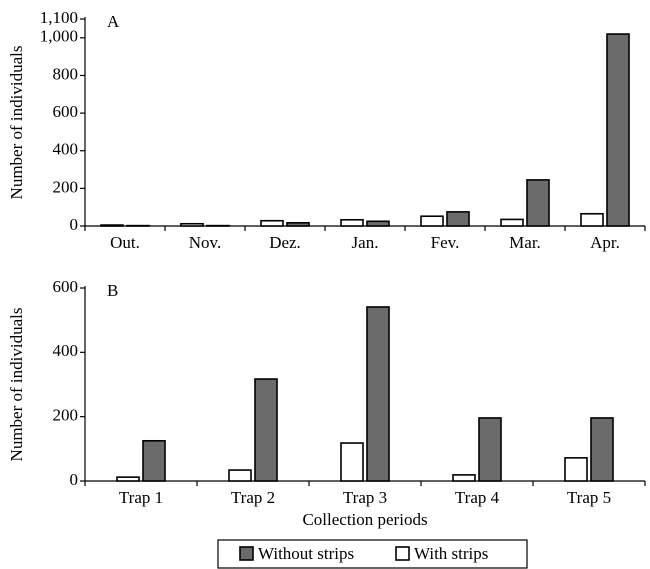  I want to click on x-tick-label: Trap 1, so click(141, 497).